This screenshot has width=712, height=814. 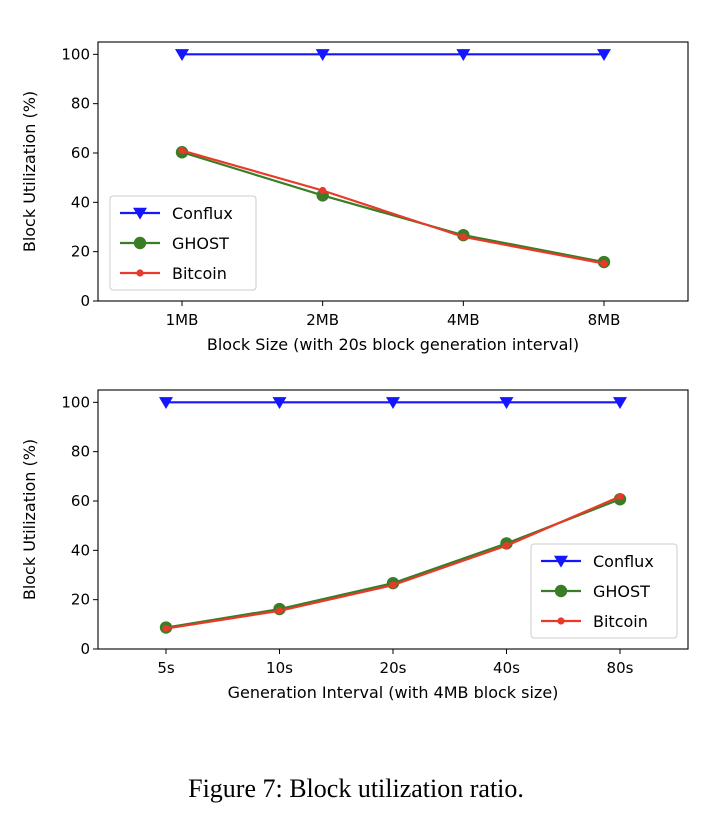 I want to click on x-tick-label: 2MB, so click(x=322, y=320).